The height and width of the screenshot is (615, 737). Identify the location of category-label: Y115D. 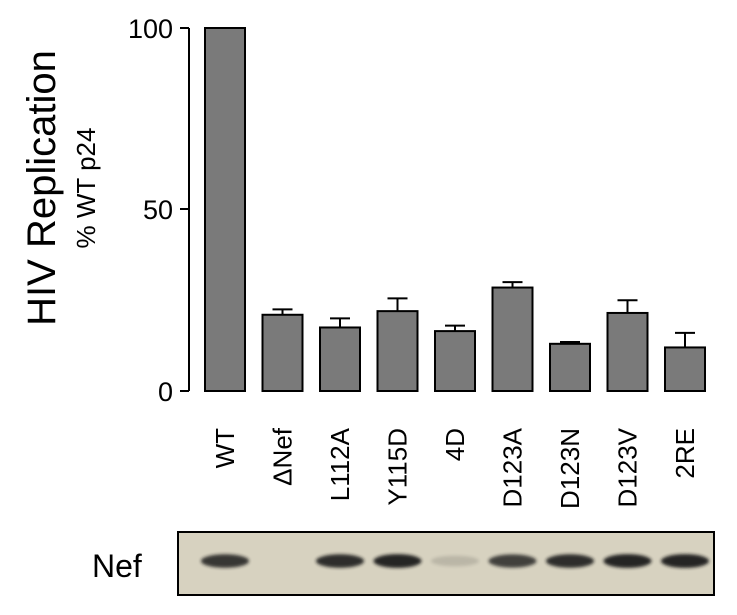
(398, 467).